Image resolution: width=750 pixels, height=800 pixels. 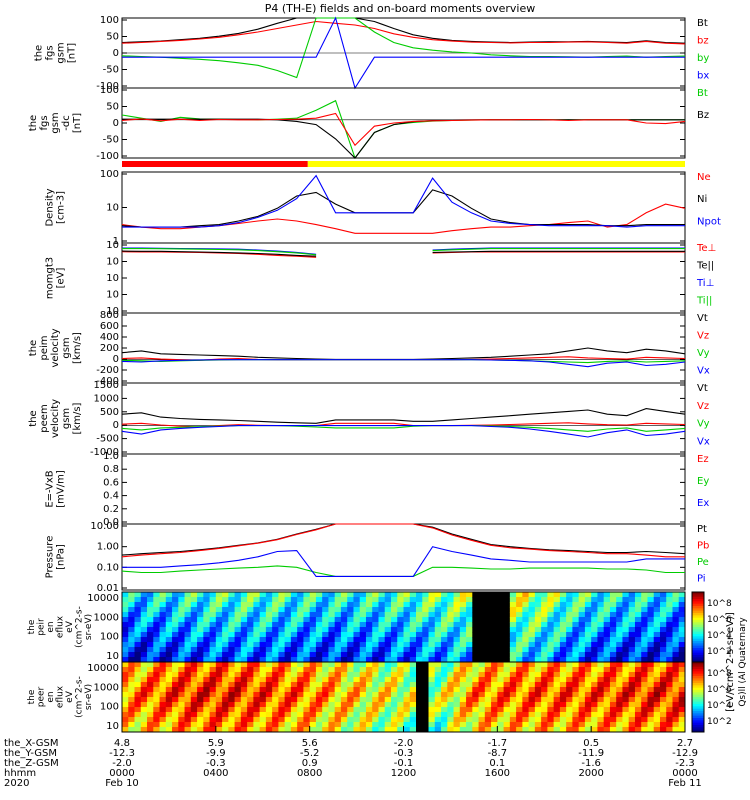 I want to click on y-tick-label: 1, so click(x=116, y=241).